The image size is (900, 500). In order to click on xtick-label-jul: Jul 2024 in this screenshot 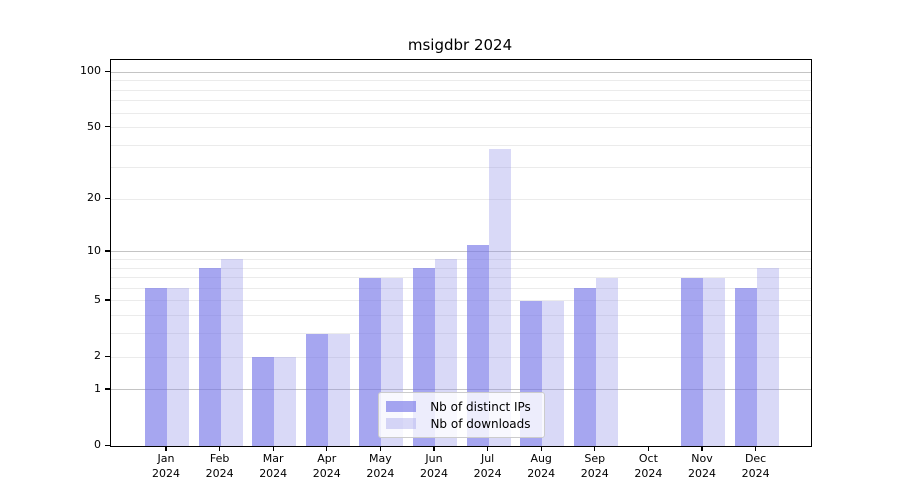, I will do `click(488, 466)`.